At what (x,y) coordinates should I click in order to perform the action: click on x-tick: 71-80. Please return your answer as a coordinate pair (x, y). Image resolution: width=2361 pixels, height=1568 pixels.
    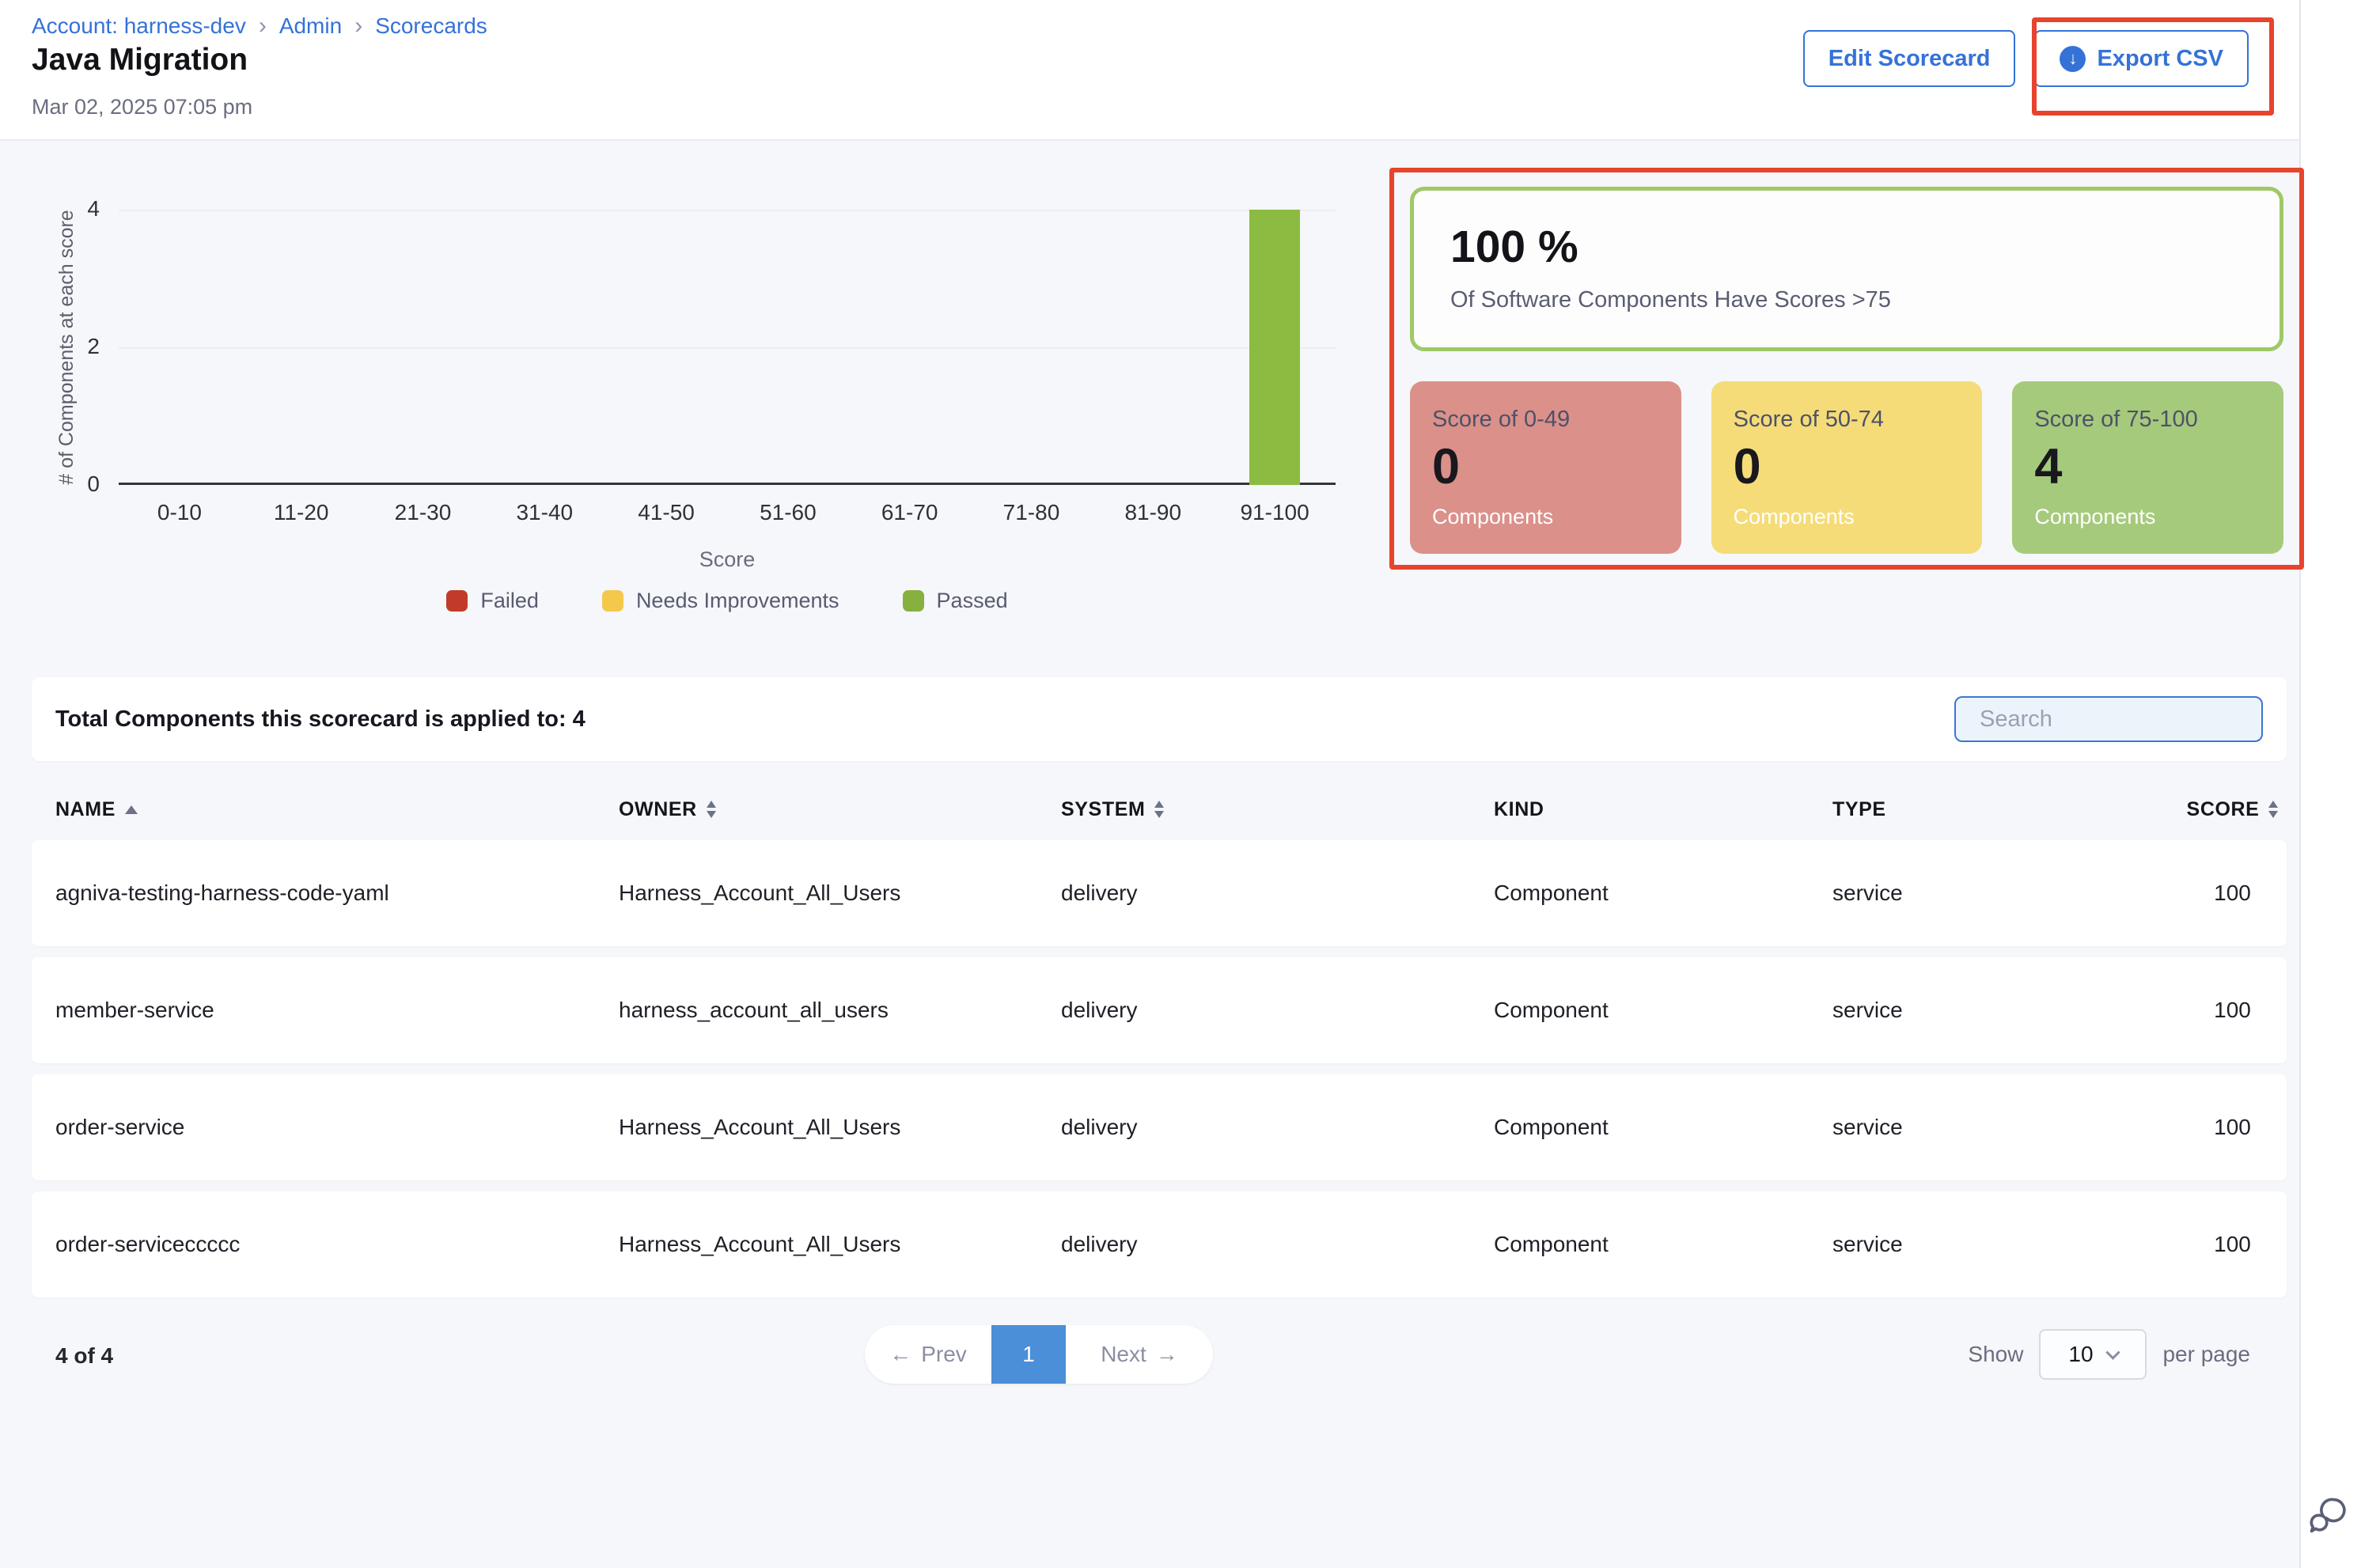
    Looking at the image, I should click on (1031, 512).